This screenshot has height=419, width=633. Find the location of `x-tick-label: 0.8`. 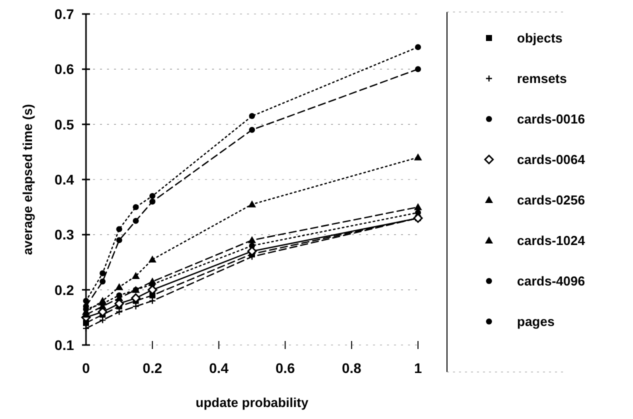

x-tick-label: 0.8 is located at coordinates (352, 368).